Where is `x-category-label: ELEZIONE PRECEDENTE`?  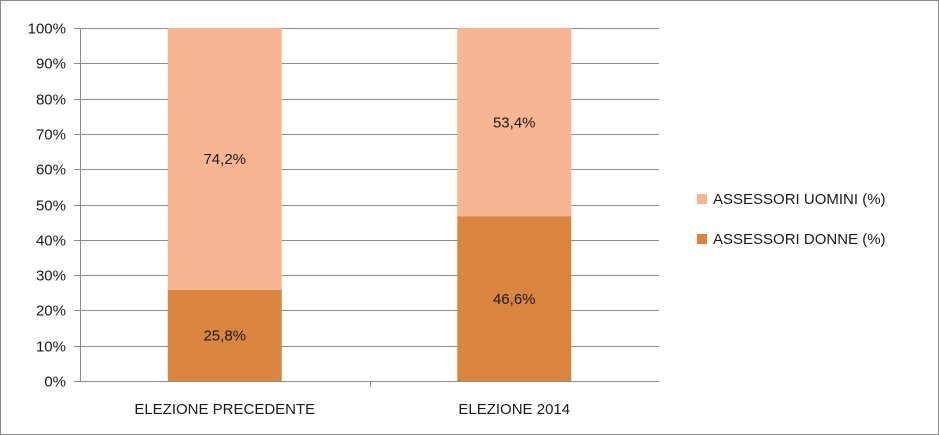
x-category-label: ELEZIONE PRECEDENTE is located at coordinates (224, 409).